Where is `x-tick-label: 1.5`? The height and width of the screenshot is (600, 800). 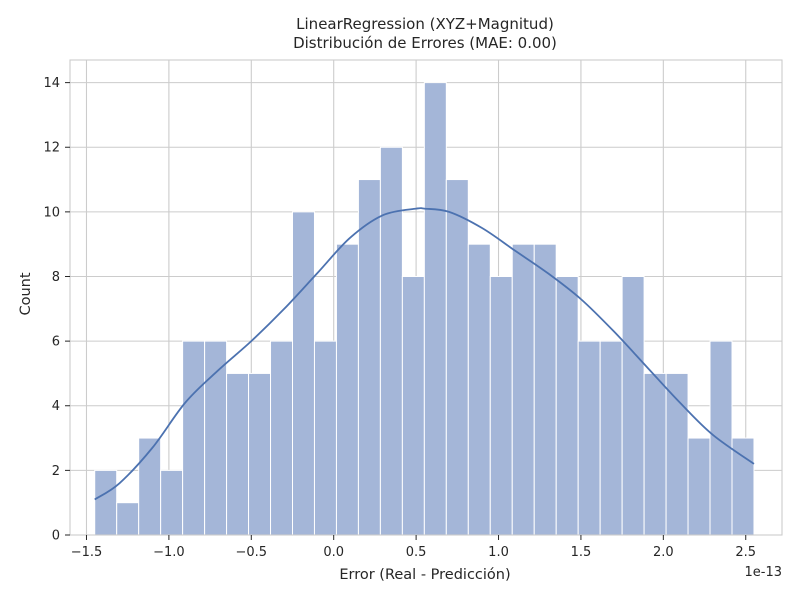 x-tick-label: 1.5 is located at coordinates (581, 552).